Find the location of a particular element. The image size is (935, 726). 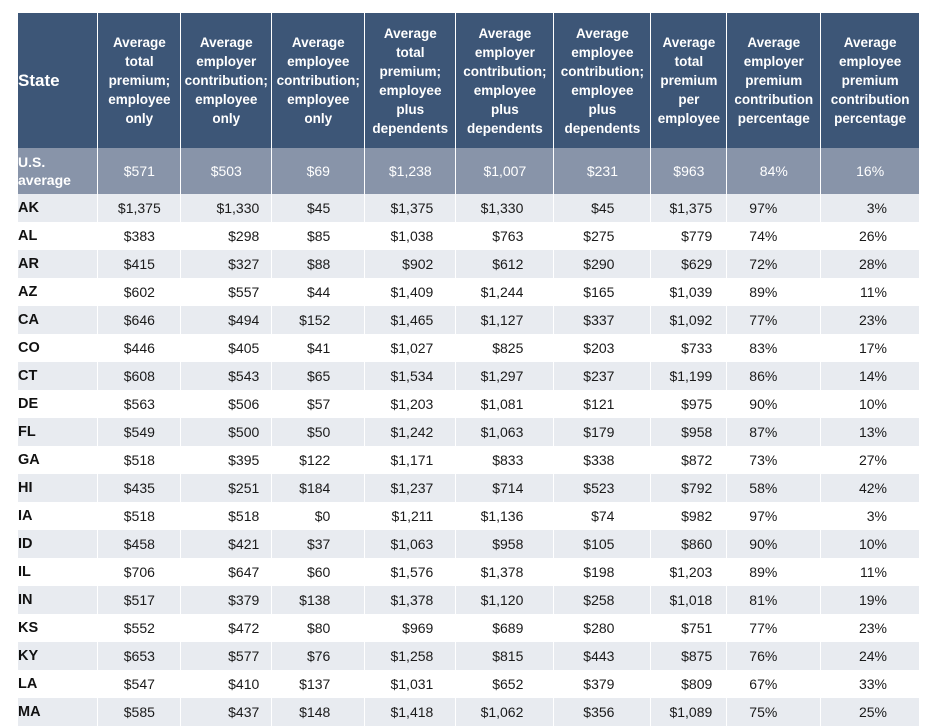

value-cell: 58% is located at coordinates (773, 488).